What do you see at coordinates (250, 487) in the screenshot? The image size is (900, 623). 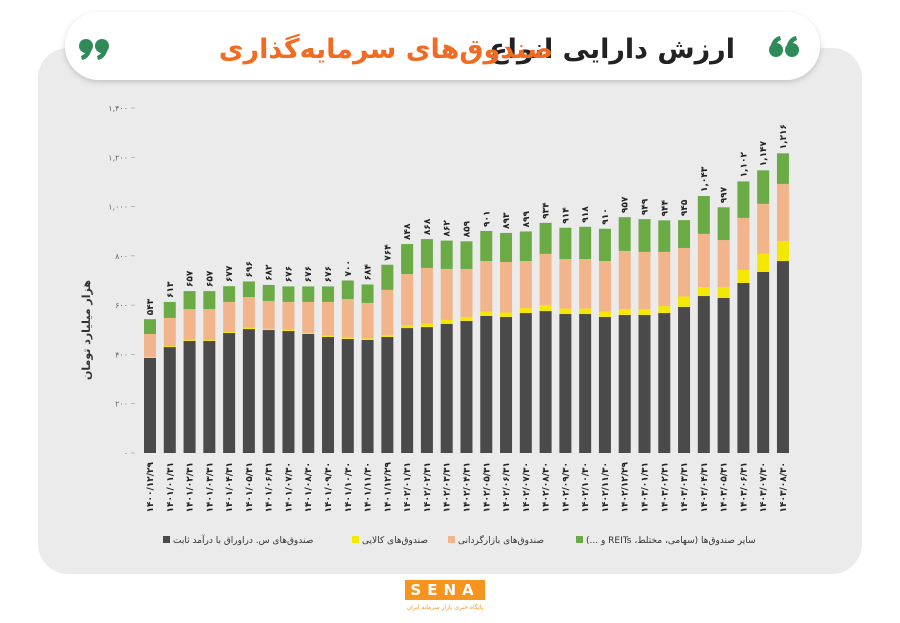 I see `x-tick-label: ۱۴۰۱/۰۵/۳۱` at bounding box center [250, 487].